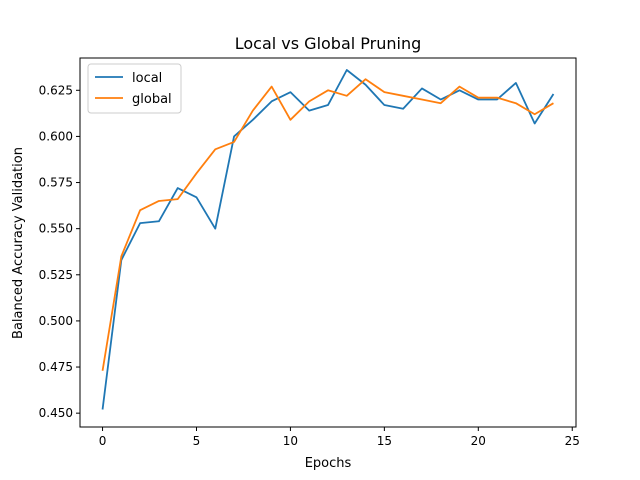 Image resolution: width=640 pixels, height=480 pixels. Describe the element at coordinates (56, 183) in the screenshot. I see `y-tick-label: 0.575` at that location.